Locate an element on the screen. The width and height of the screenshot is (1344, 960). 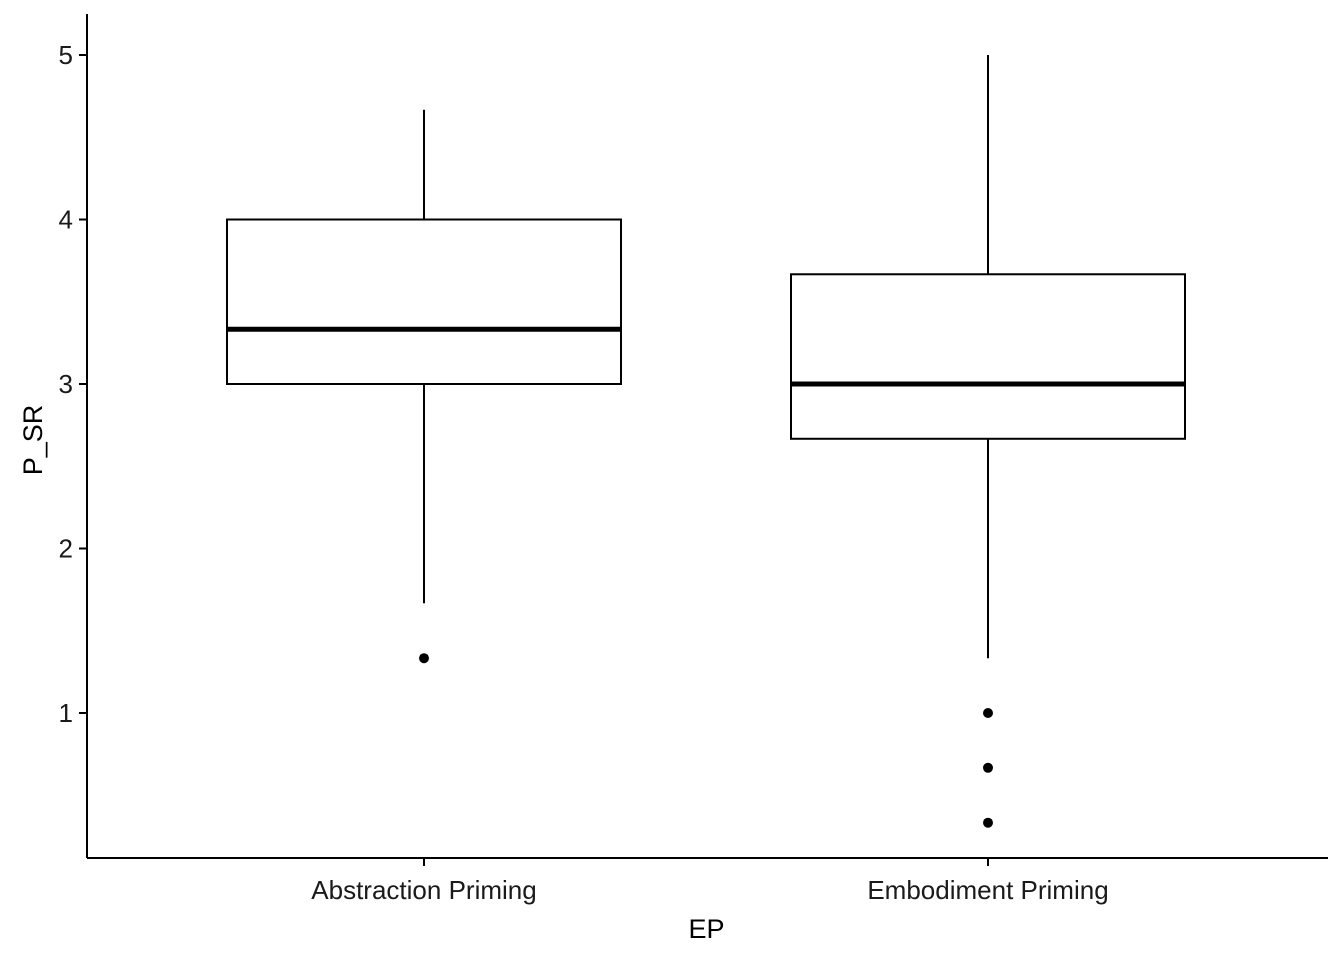
y-tick-label: 2 is located at coordinates (66, 549).